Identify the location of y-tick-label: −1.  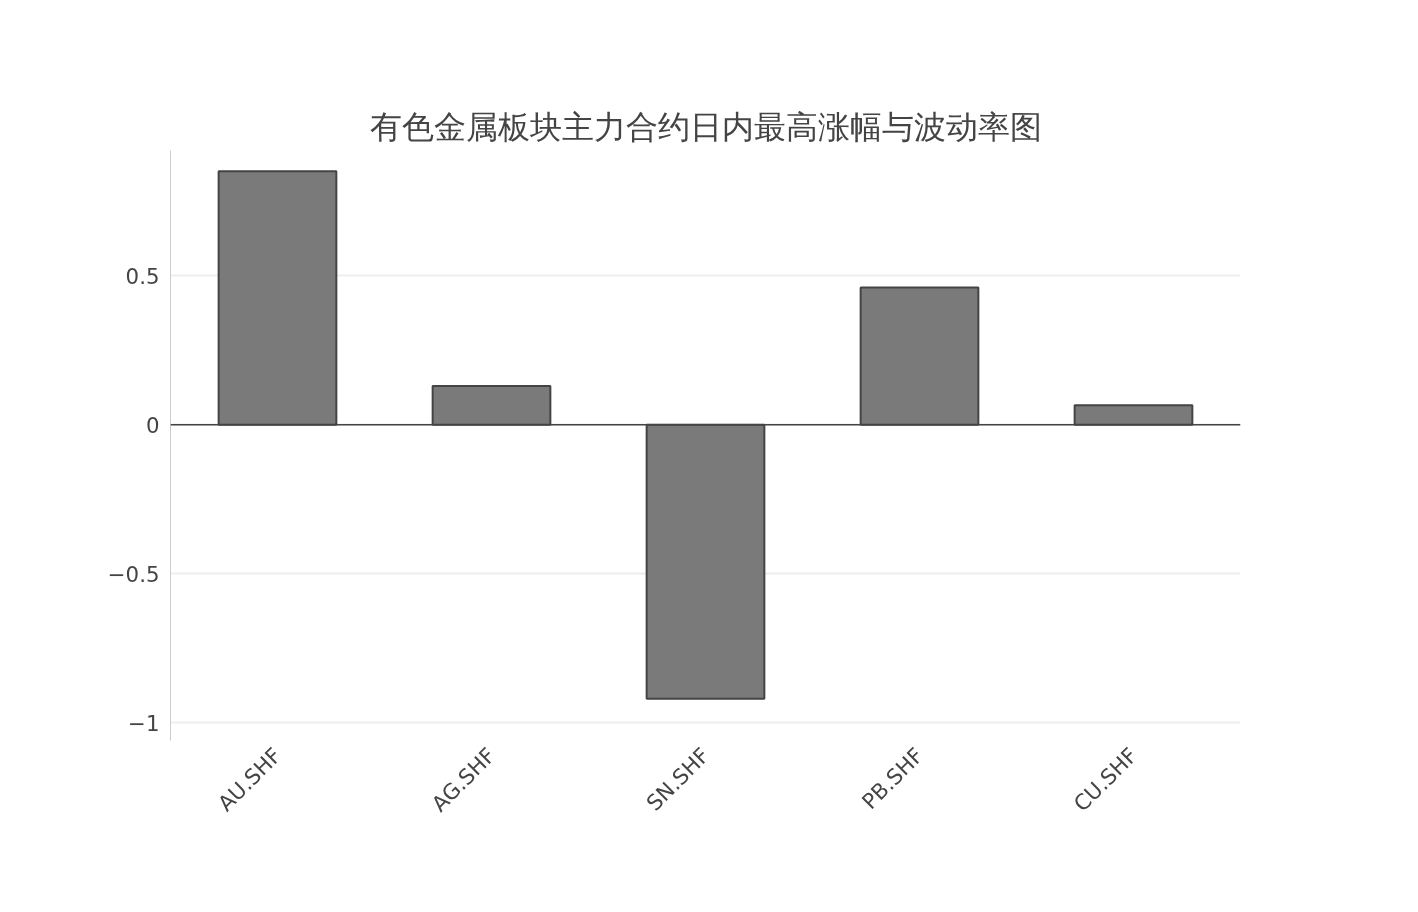
(144, 723).